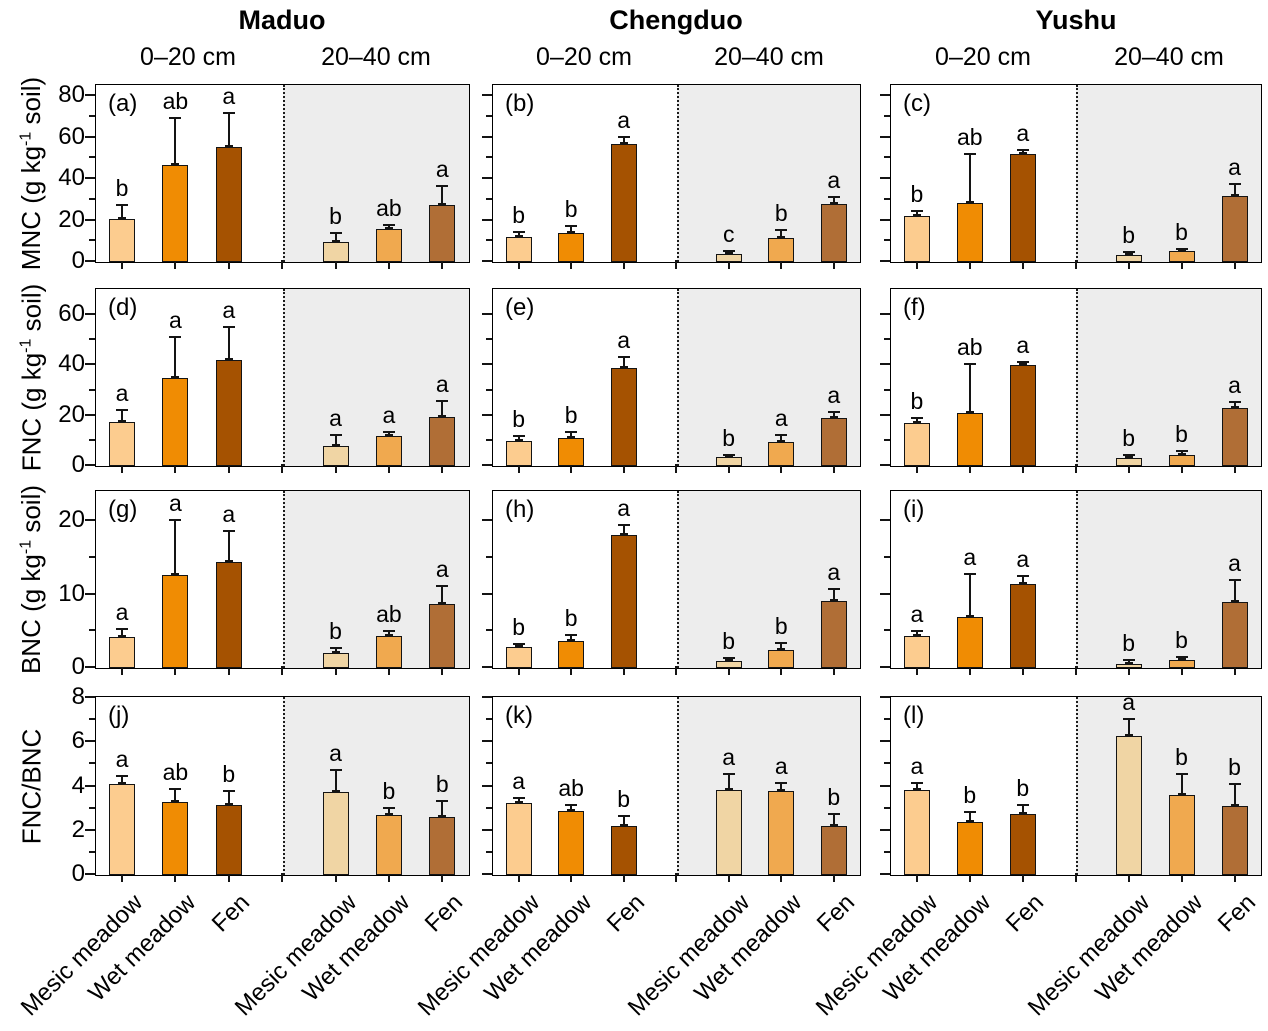 This screenshot has height=1031, width=1268. I want to click on y-tick-label: 40, so click(71, 178).